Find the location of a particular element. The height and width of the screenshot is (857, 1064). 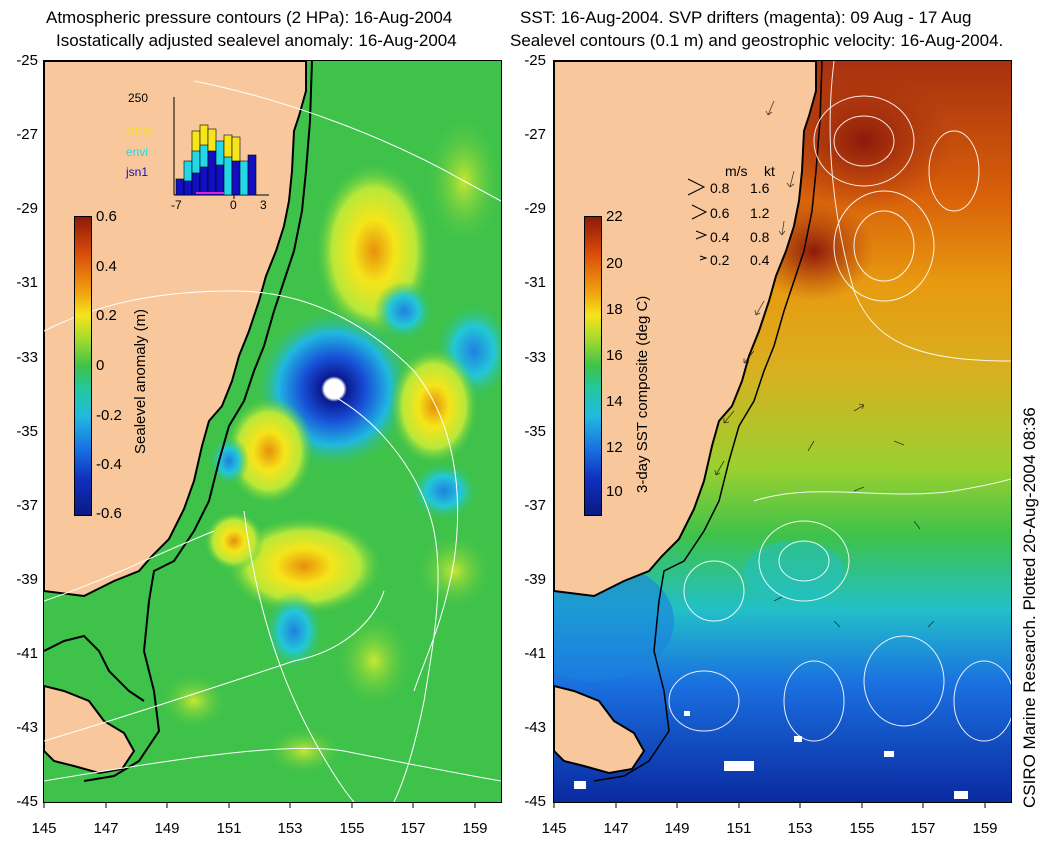

velocity-legend-header-ms: m/s is located at coordinates (736, 171).